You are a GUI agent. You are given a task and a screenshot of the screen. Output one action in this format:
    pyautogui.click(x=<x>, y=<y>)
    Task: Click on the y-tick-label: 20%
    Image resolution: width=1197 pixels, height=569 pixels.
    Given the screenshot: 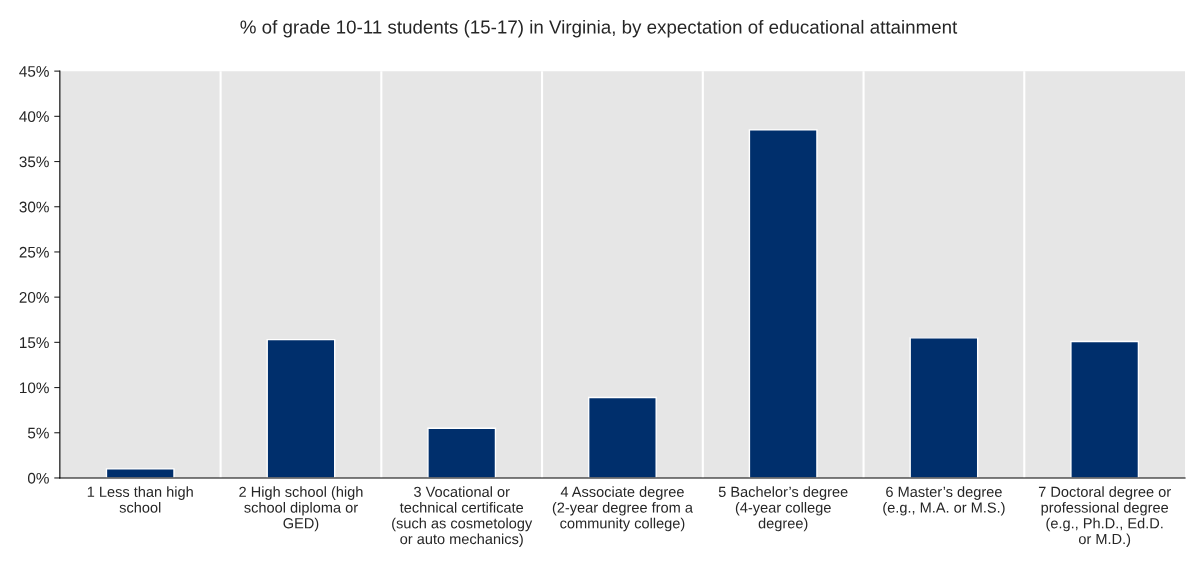 What is the action you would take?
    pyautogui.click(x=34, y=297)
    